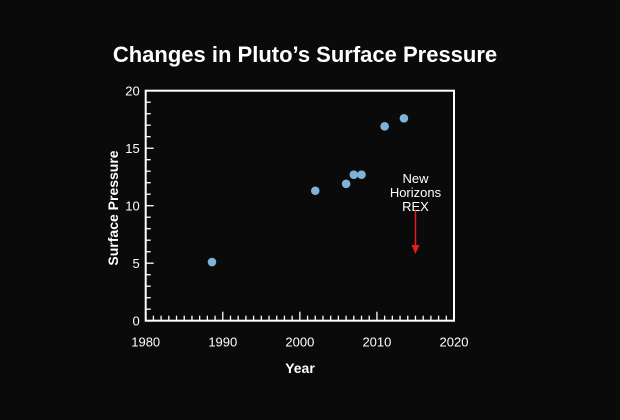 This screenshot has height=420, width=620. What do you see at coordinates (454, 342) in the screenshot?
I see `x-tick-label: 2020` at bounding box center [454, 342].